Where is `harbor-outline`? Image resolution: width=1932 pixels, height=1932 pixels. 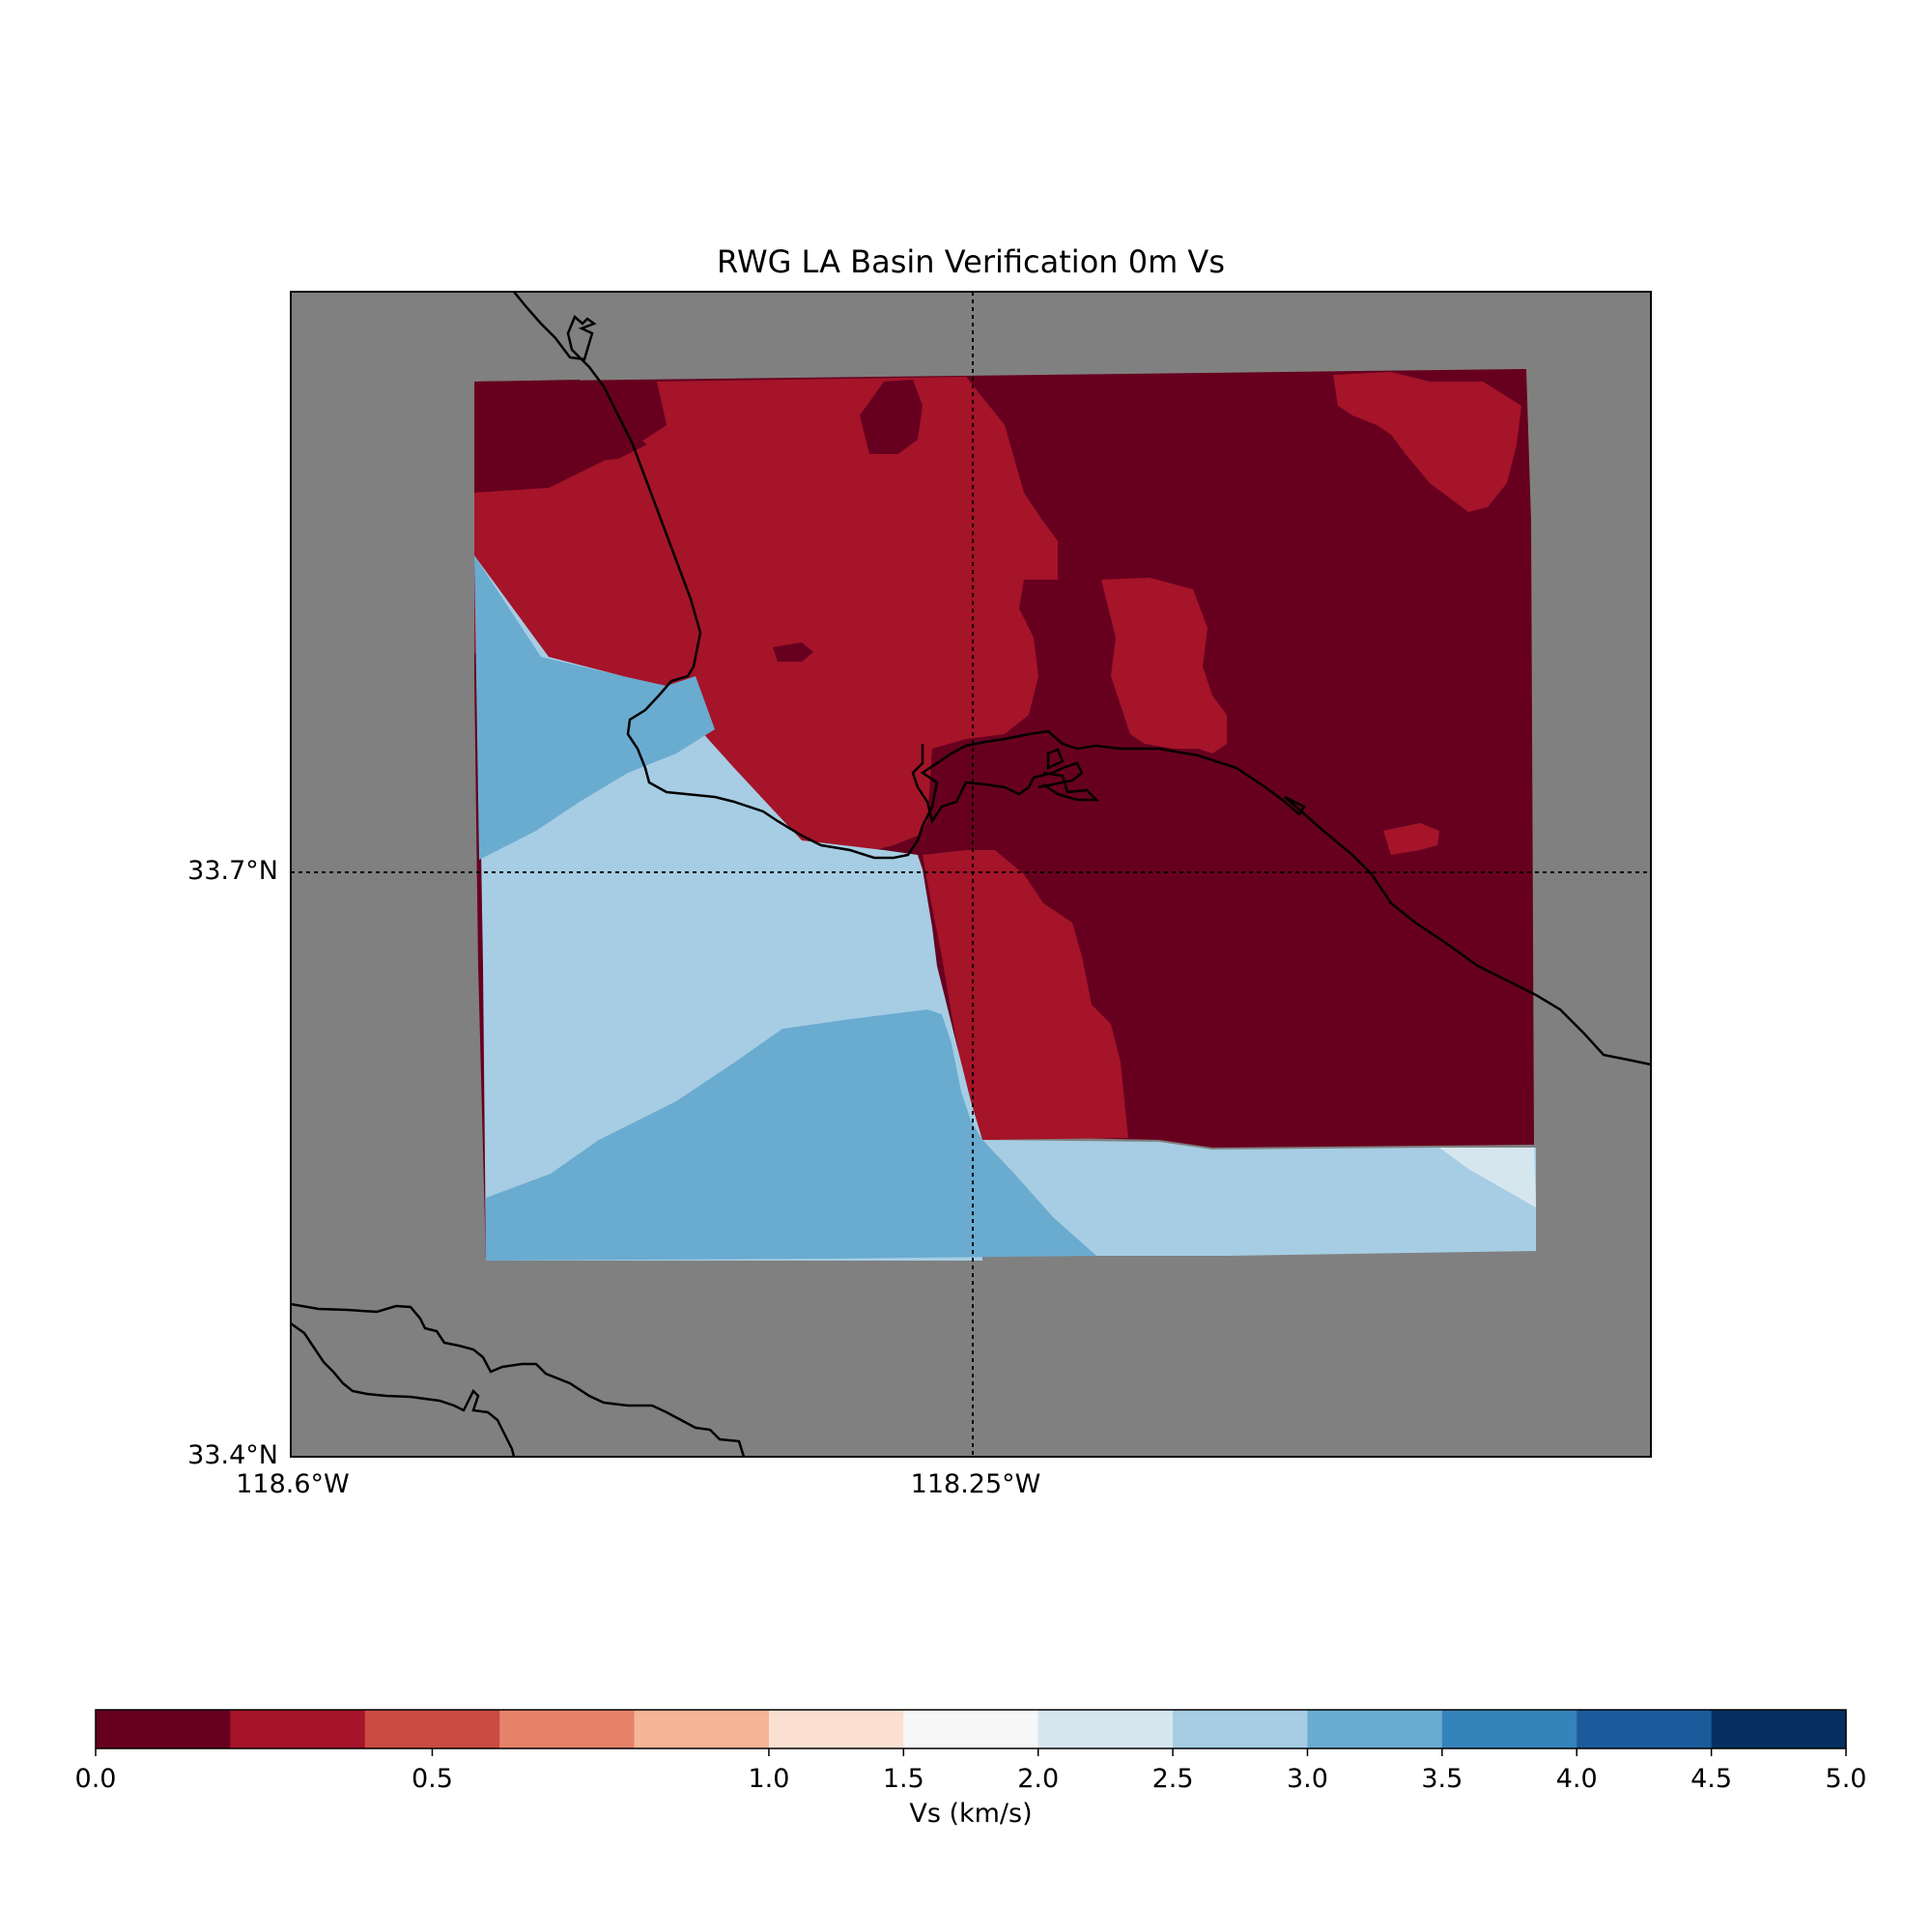
harbor-outline is located at coordinates (1005, 784).